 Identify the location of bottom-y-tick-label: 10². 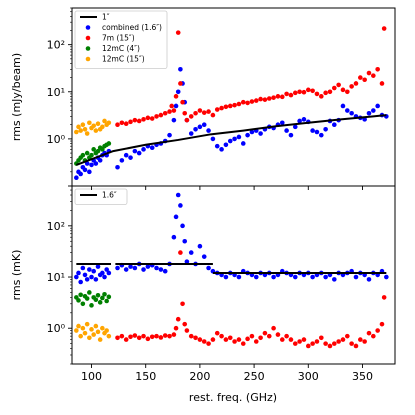
(56, 226).